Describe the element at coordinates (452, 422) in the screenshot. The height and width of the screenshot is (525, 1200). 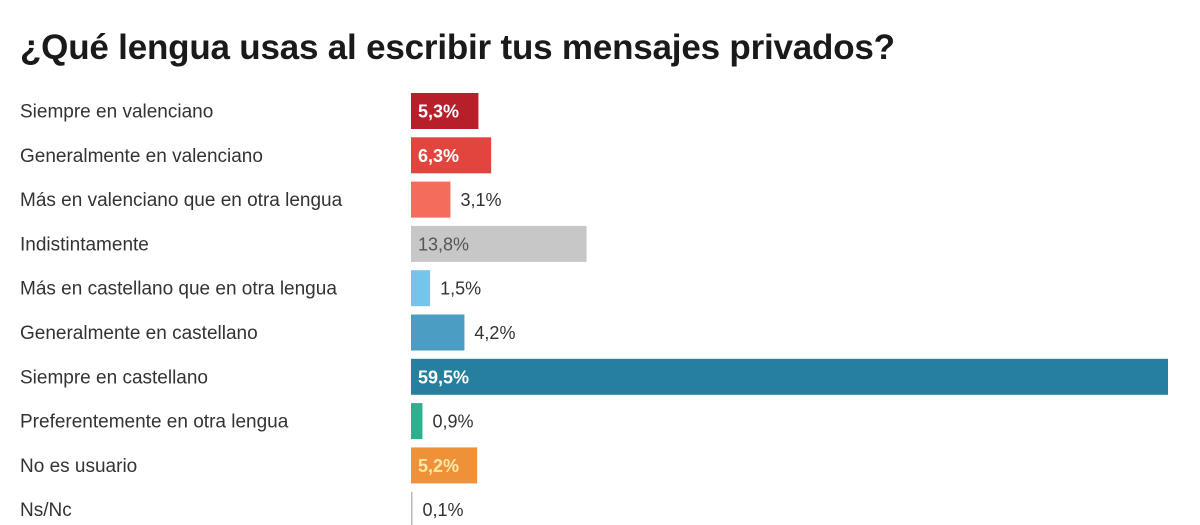
I see `data-label: 0,9%` at that location.